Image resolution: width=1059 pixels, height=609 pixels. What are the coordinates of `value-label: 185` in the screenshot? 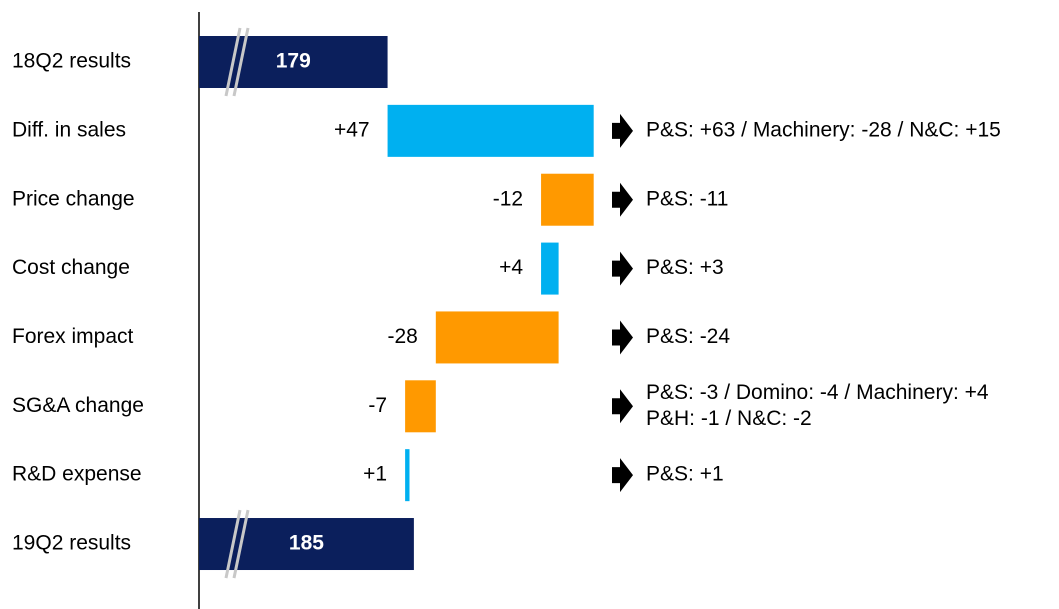 It's located at (306, 543).